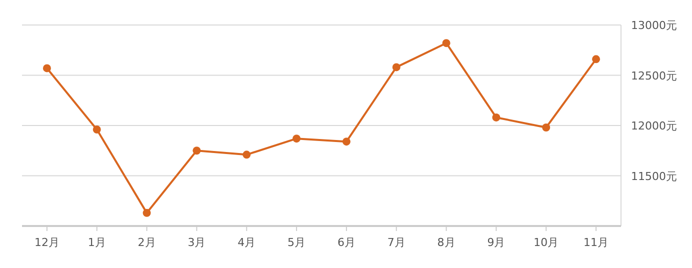 The image size is (692, 268). I want to click on x-tick-label: 6月, so click(346, 242).